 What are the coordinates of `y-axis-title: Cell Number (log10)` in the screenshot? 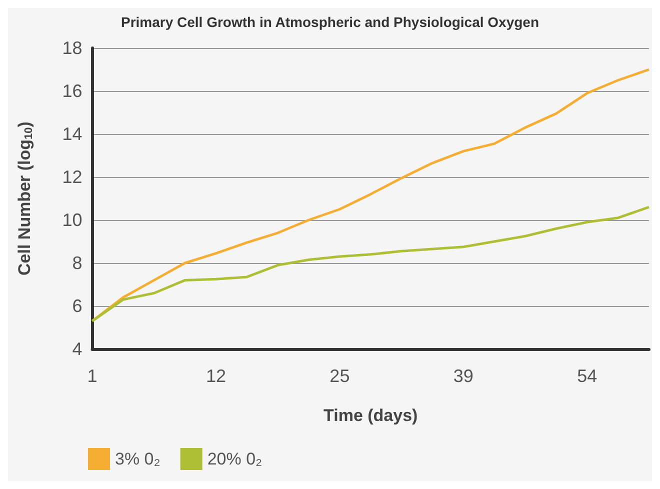 It's located at (25, 199).